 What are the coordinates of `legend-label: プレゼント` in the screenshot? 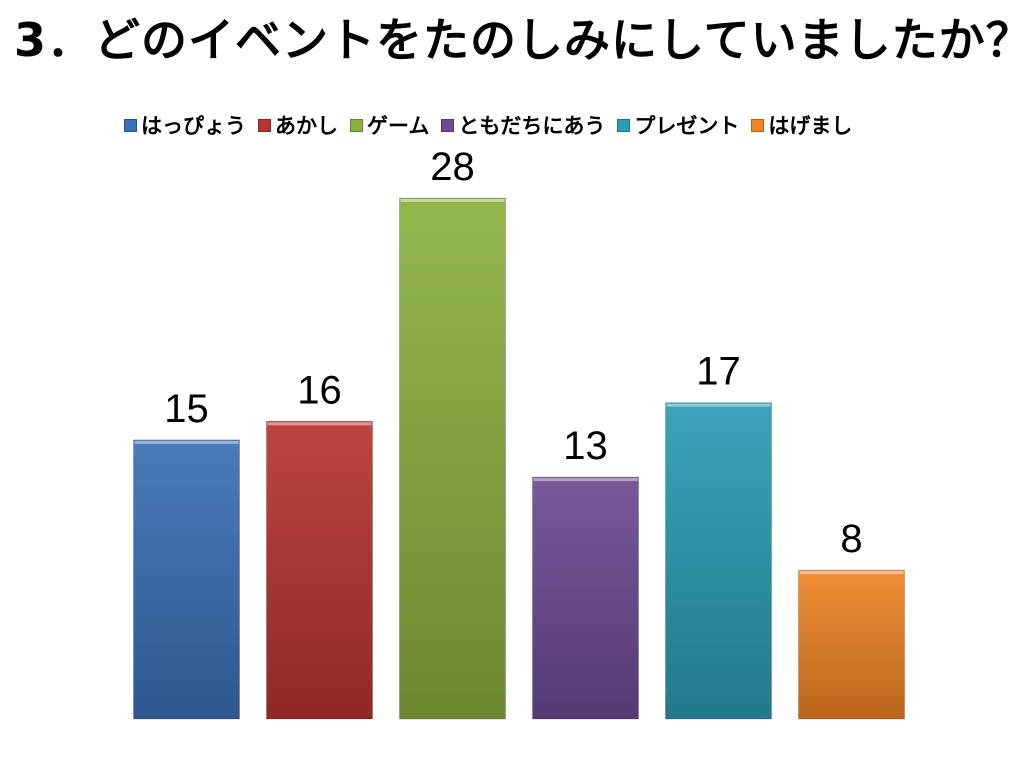 It's located at (687, 126).